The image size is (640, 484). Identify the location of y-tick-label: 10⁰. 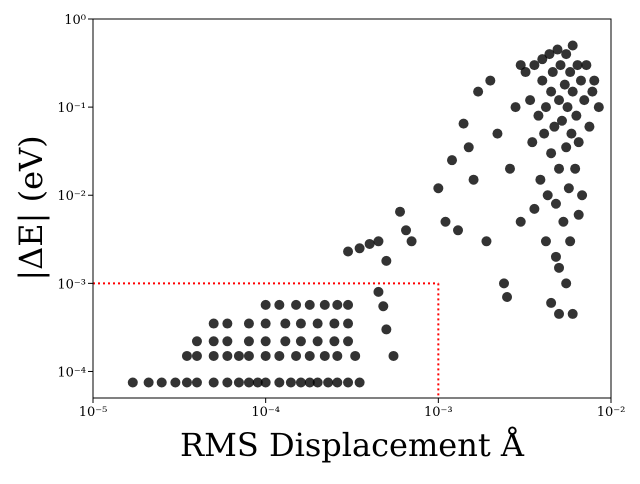
(75, 20).